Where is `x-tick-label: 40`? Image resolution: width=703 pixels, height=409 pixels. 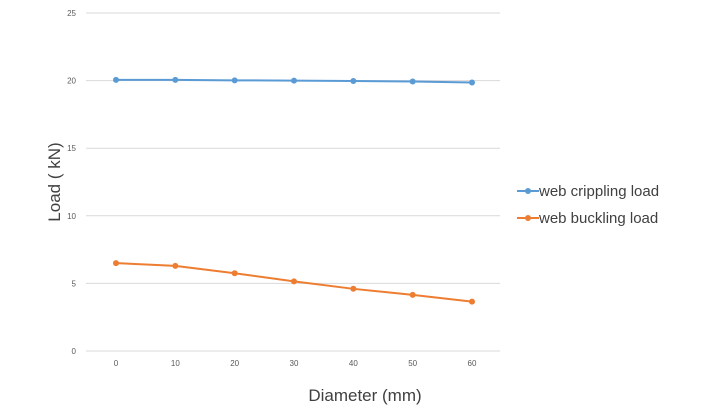
x-tick-label: 40 is located at coordinates (353, 363).